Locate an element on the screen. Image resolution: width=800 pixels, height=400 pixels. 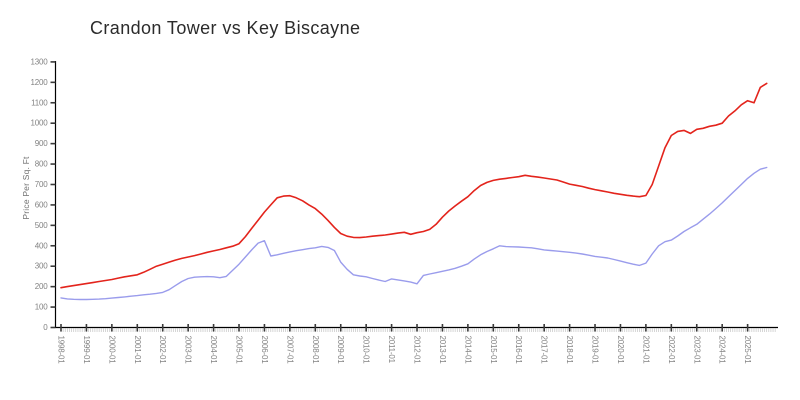
x-axis-major-ticks is located at coordinates (404, 328).